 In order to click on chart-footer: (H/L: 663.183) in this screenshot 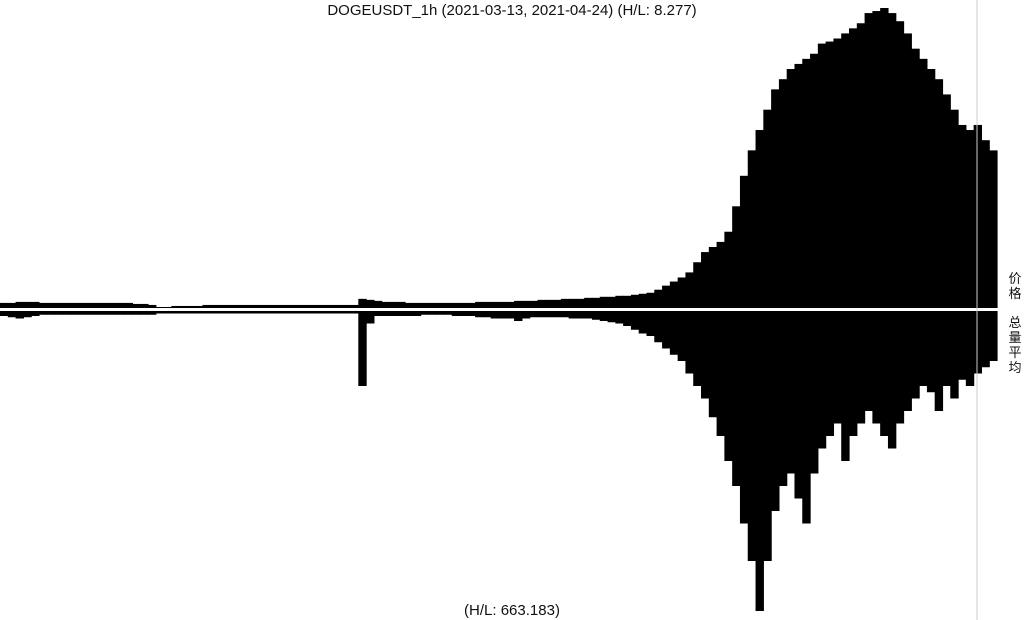, I will do `click(512, 610)`.